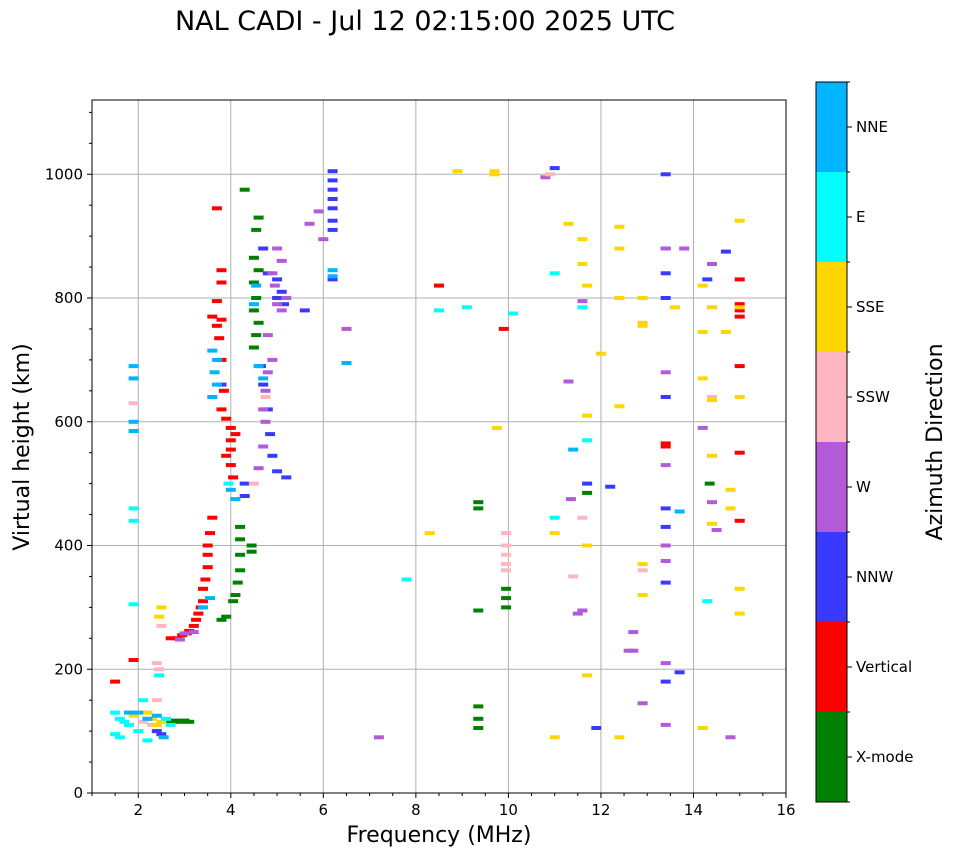 The height and width of the screenshot is (857, 958). I want to click on x-axis-label: Frequency (MHz), so click(439, 835).